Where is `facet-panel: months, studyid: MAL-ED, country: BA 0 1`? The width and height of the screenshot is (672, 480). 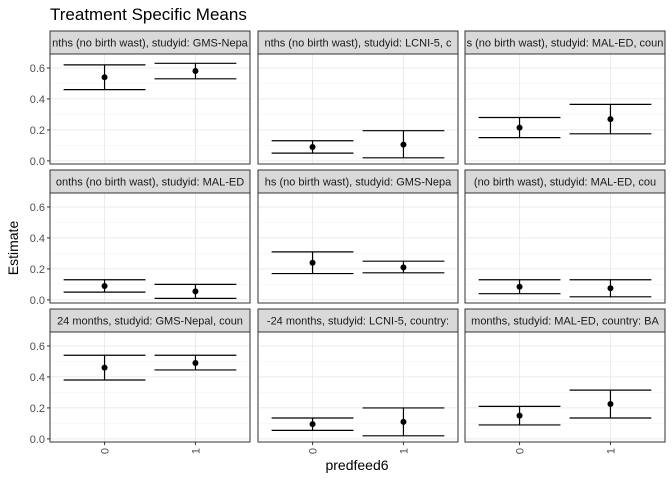 facet-panel: months, studyid: MAL-ED, country: BA 0 1 is located at coordinates (565, 381).